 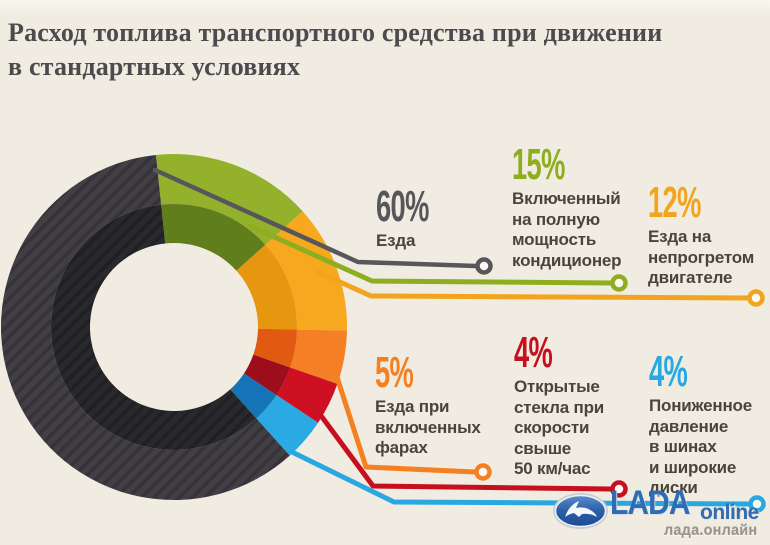 What do you see at coordinates (711, 531) in the screenshot?
I see `site-domain: лада.онлайн` at bounding box center [711, 531].